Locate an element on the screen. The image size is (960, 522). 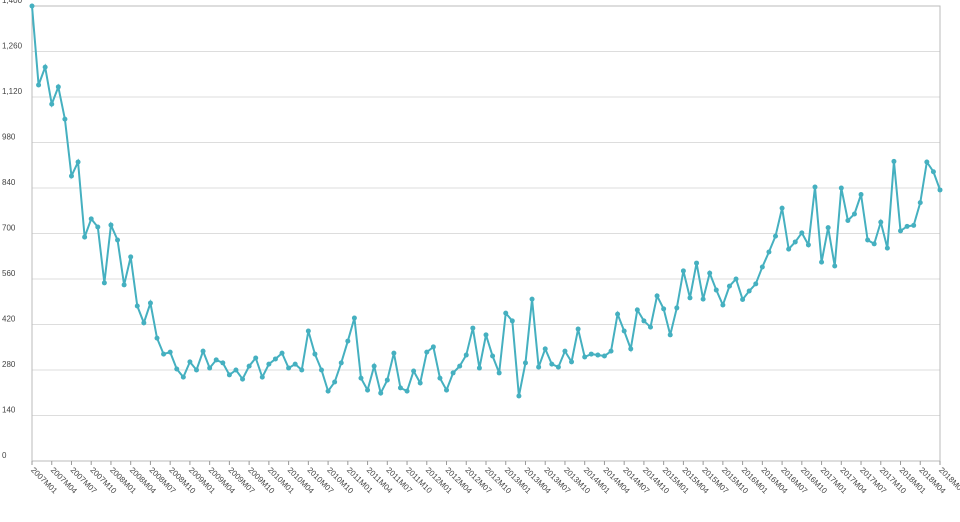
y-tick-label: 840 is located at coordinates (9, 182).